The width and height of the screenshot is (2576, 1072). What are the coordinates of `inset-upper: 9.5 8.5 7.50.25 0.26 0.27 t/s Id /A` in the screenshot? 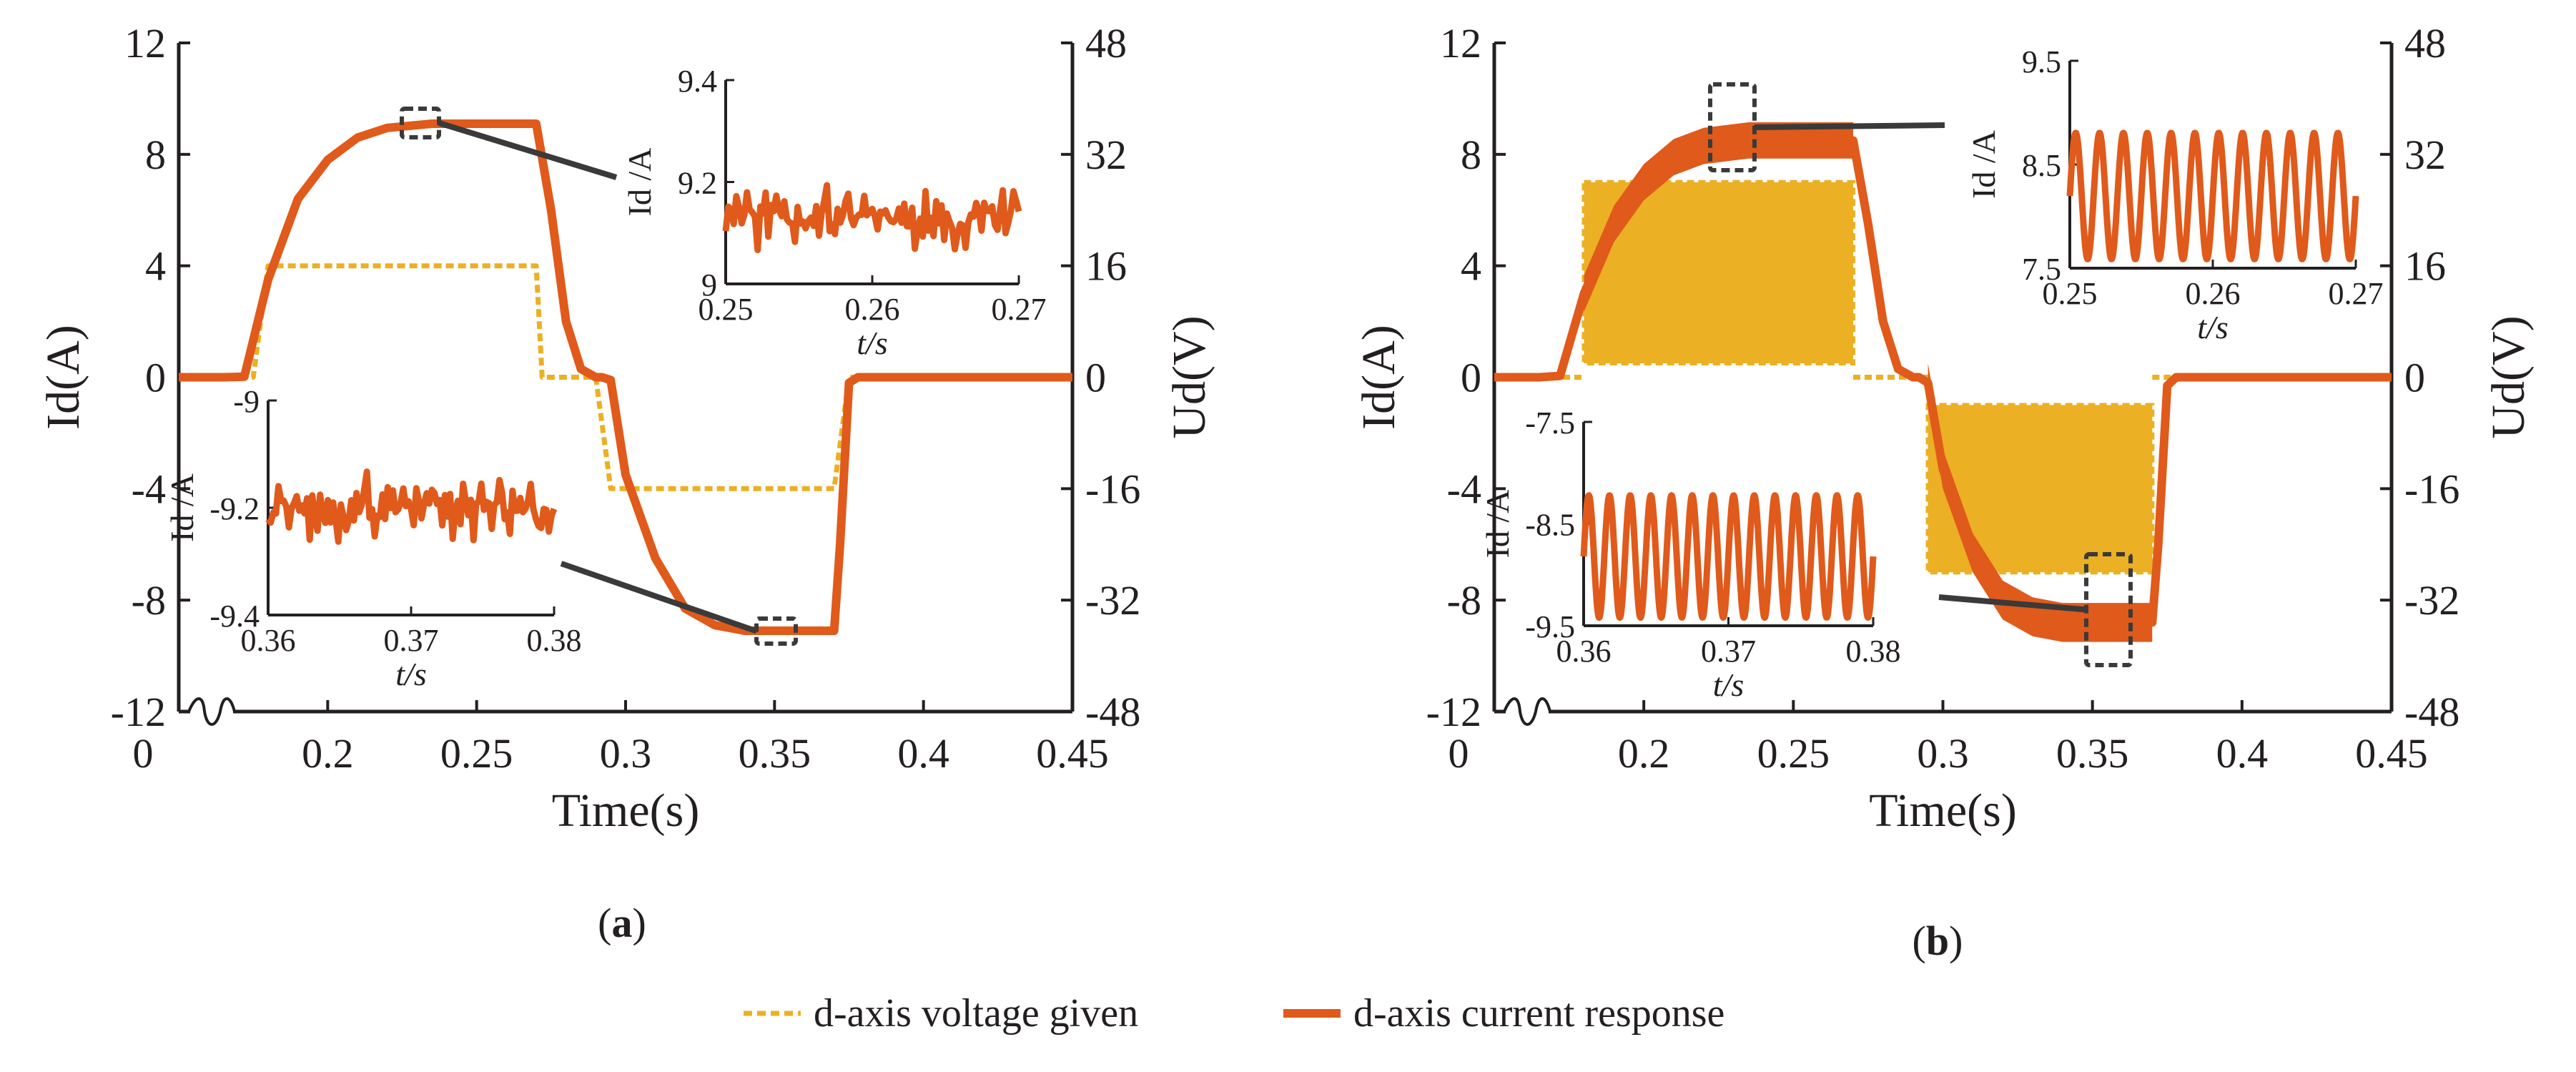 It's located at (2174, 194).